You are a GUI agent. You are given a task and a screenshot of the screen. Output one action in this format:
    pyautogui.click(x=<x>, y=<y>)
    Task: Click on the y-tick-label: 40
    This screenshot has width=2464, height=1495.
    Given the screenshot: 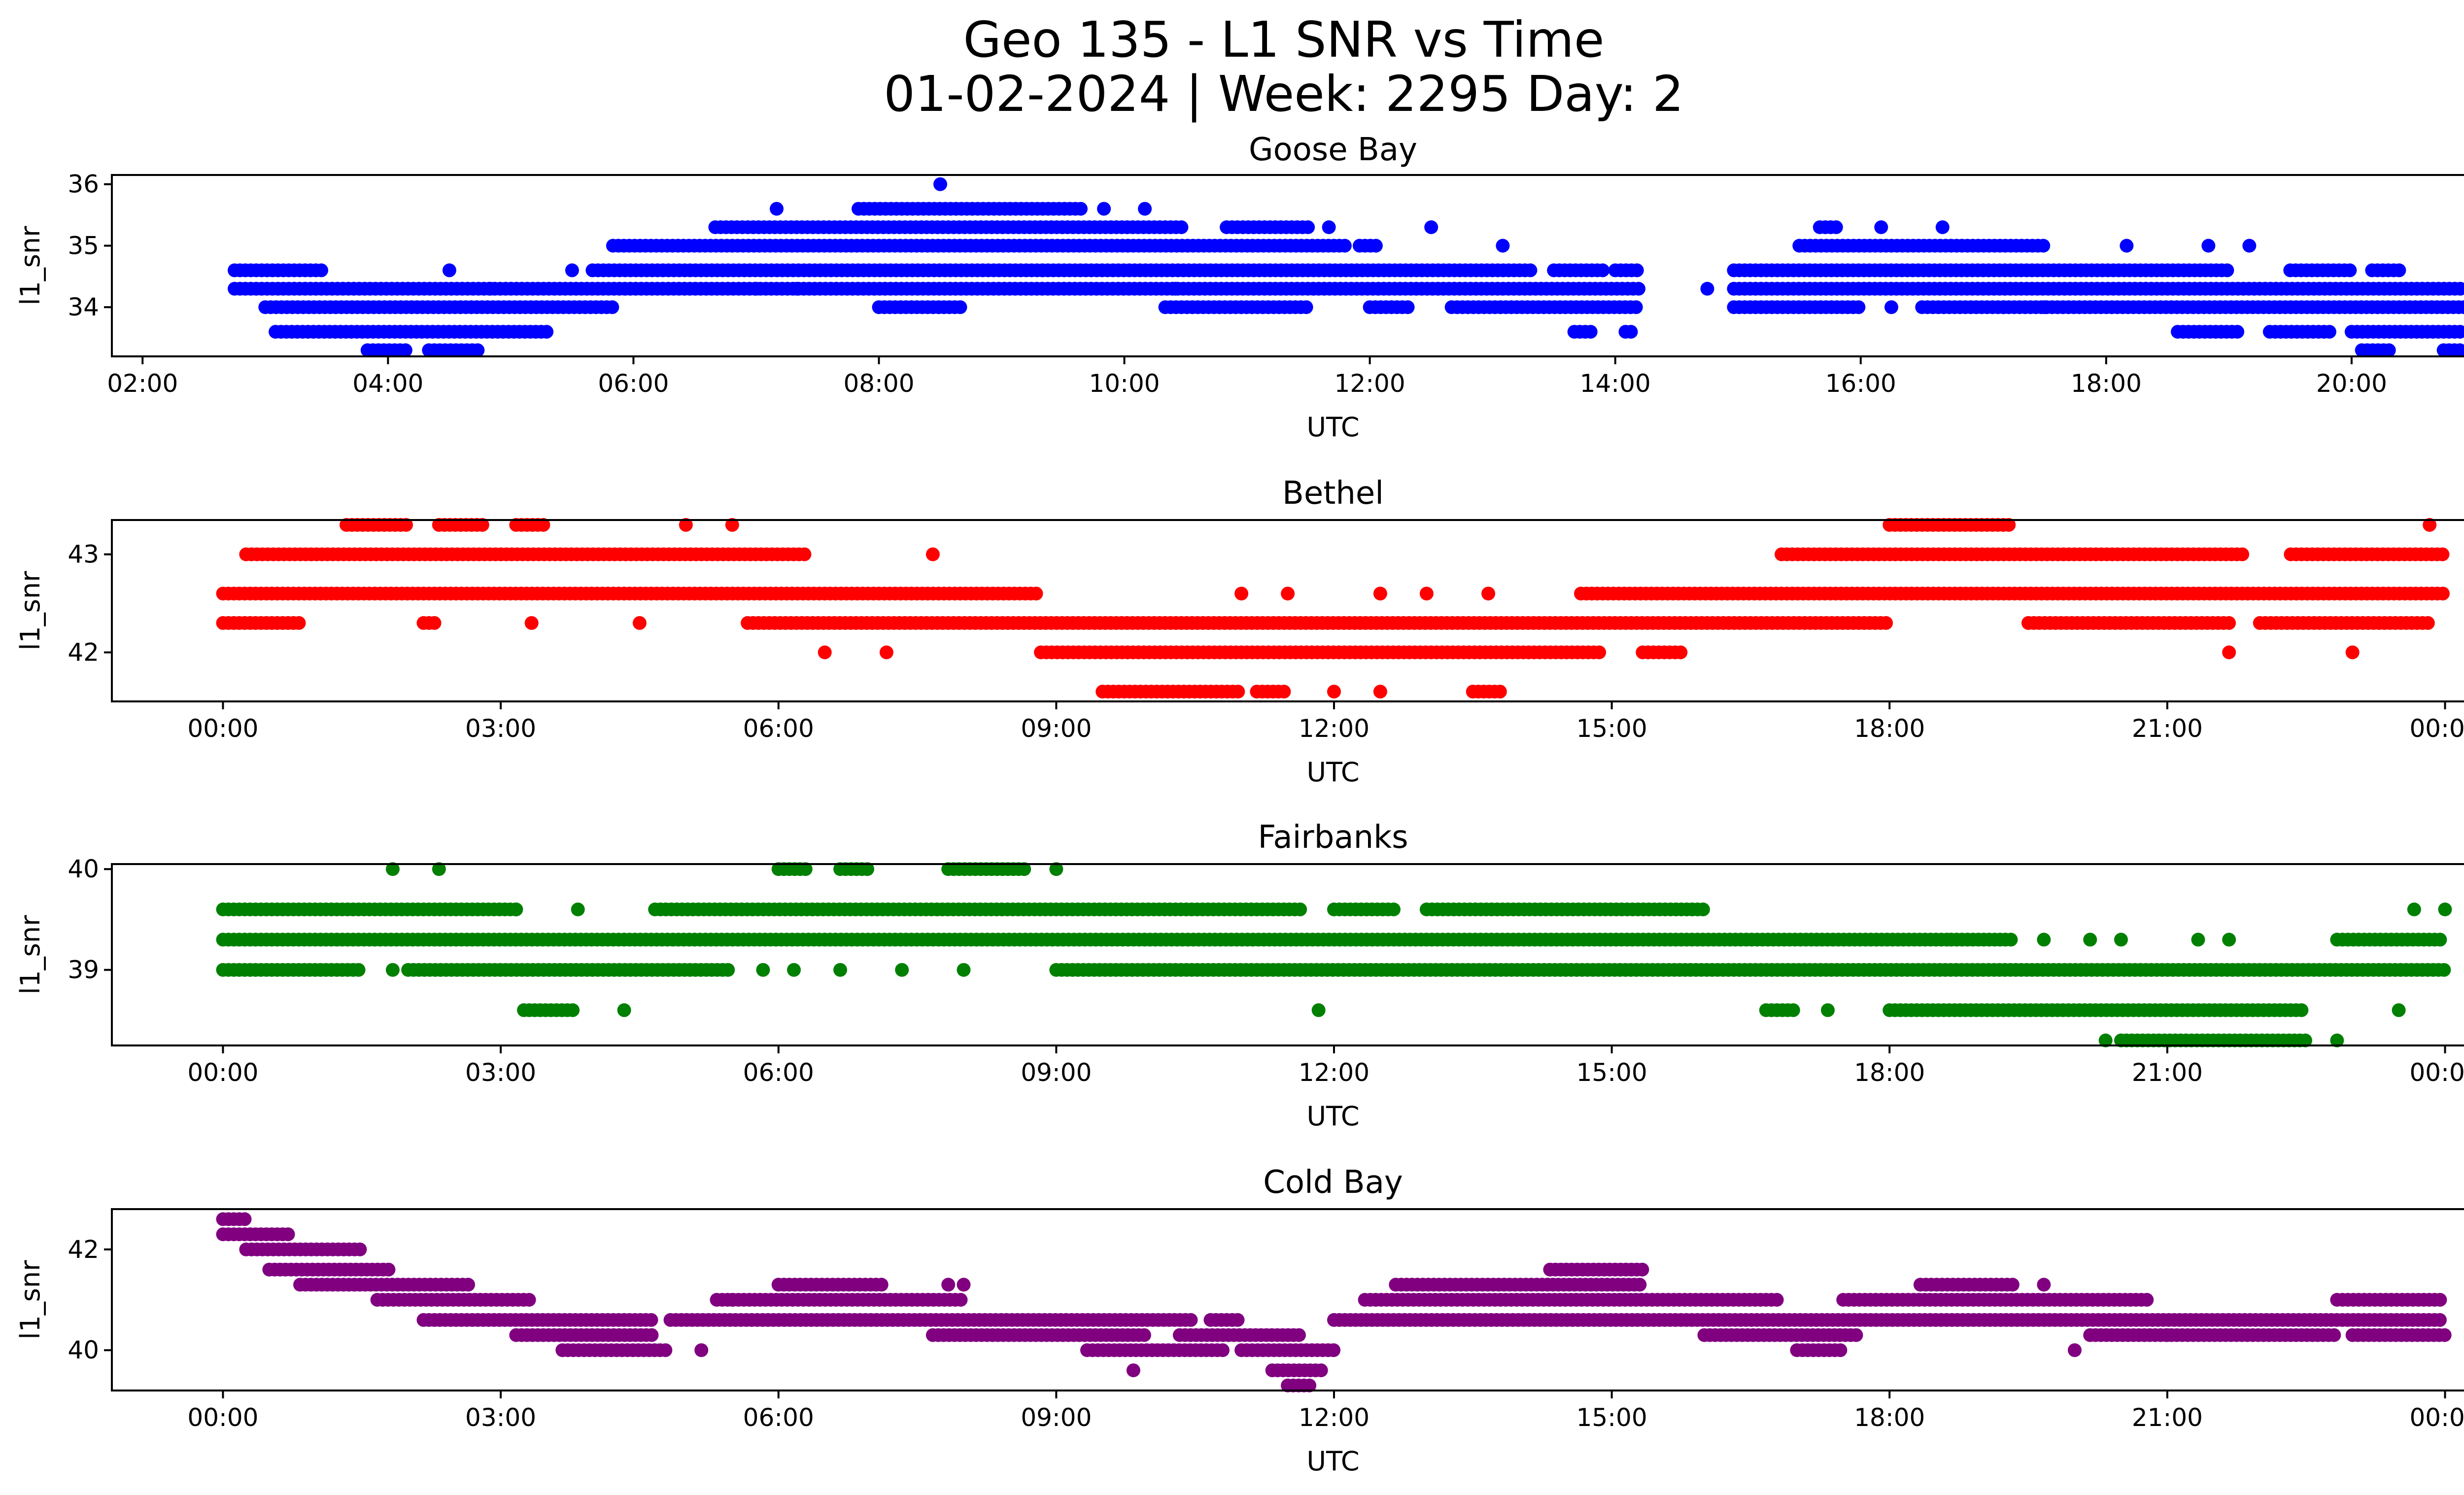 What is the action you would take?
    pyautogui.click(x=83, y=869)
    